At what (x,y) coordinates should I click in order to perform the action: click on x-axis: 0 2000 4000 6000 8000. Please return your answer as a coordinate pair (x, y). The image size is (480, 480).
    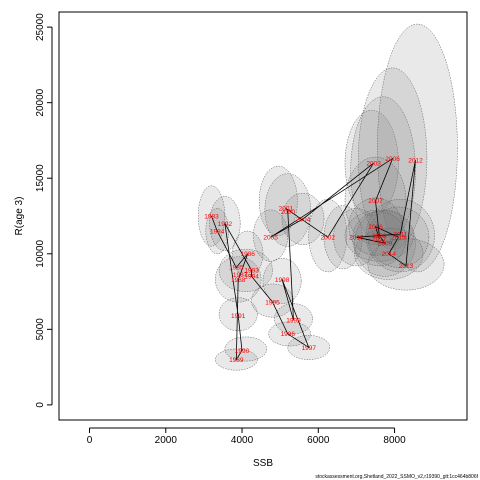
    Looking at the image, I should click on (246, 436).